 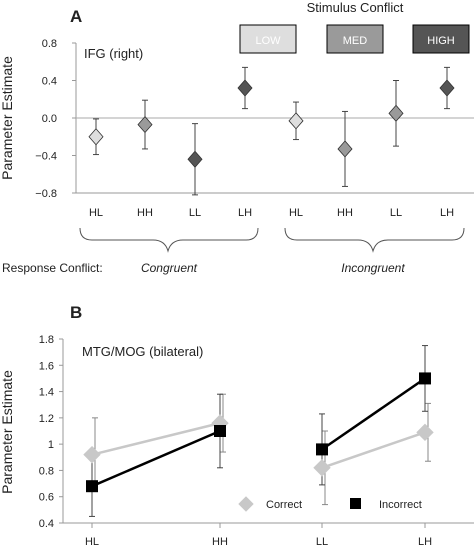 What do you see at coordinates (46, 157) in the screenshot?
I see `panel-a-y-tick-label: −0.4` at bounding box center [46, 157].